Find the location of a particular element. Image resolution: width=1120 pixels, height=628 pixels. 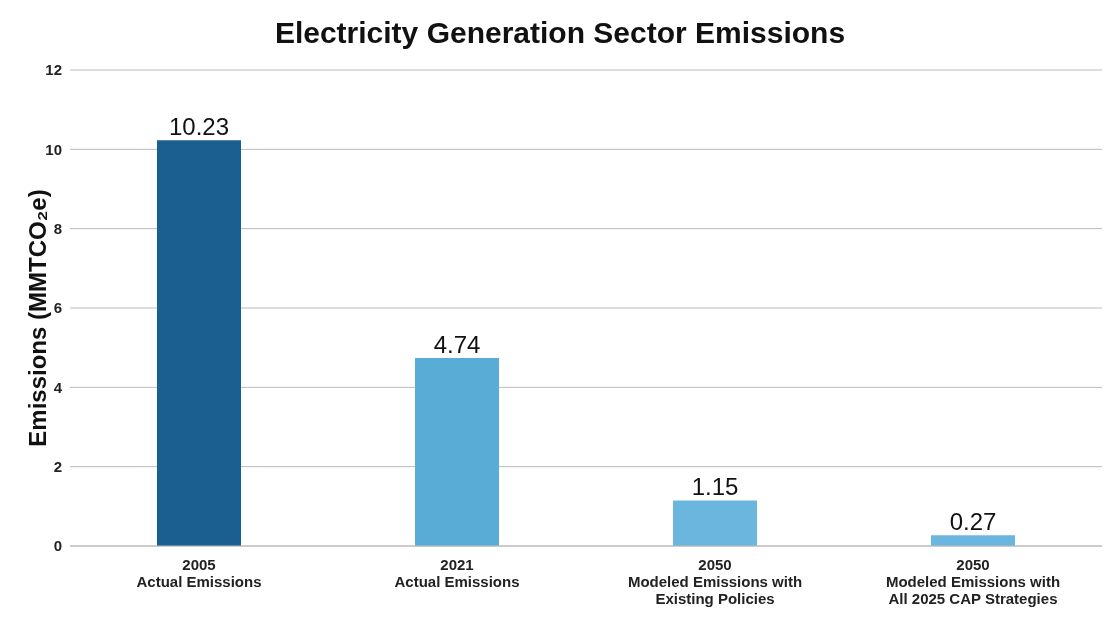

x-tick-label: 2021 Actual Emissions is located at coordinates (457, 573).